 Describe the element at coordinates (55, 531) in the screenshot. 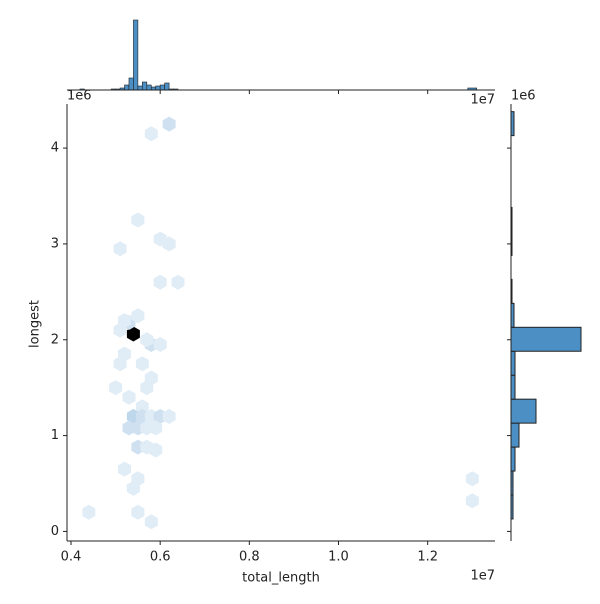

I see `y-tick-label: 0` at that location.